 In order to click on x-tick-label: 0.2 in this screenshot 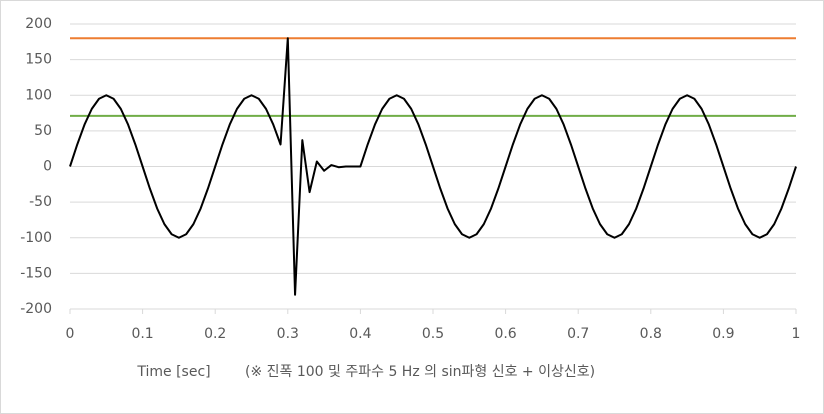, I will do `click(215, 334)`.